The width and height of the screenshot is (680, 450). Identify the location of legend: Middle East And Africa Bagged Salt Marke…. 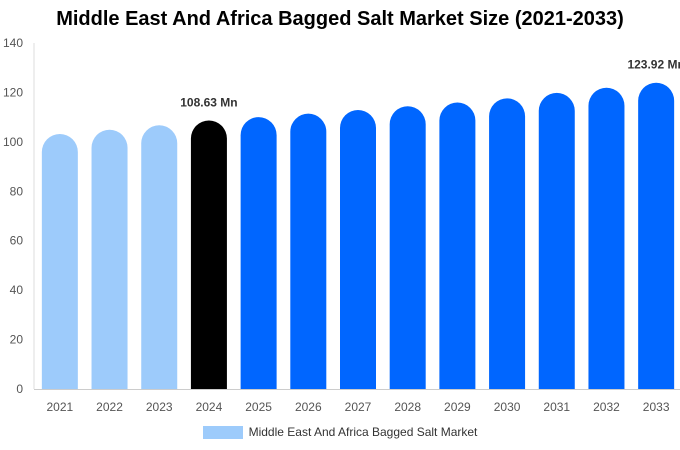
(340, 432).